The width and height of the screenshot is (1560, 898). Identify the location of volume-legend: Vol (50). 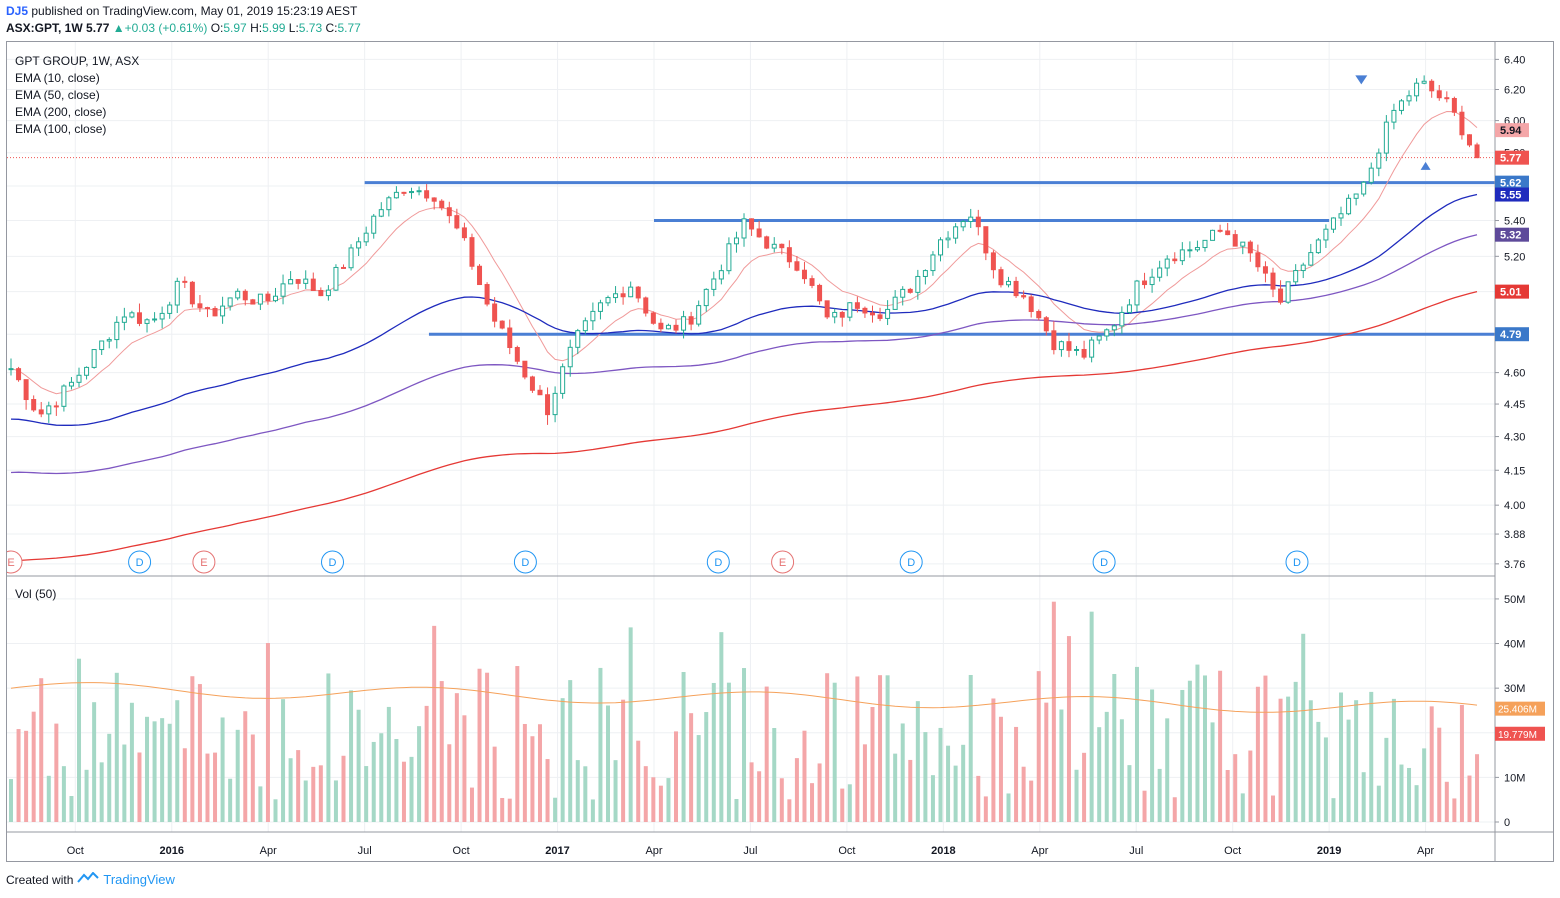
(35, 594).